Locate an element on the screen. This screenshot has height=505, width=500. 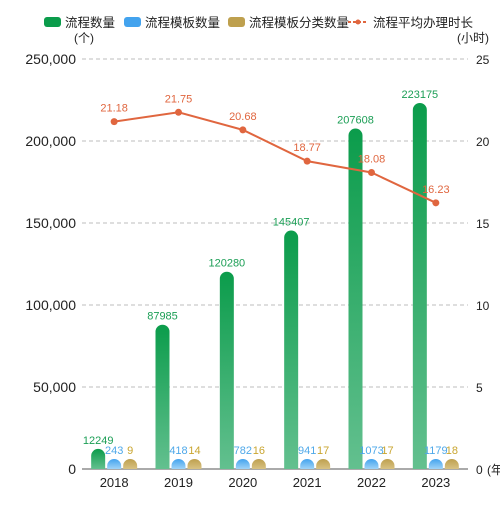
bar-value-label: 145407 is located at coordinates (291, 223).